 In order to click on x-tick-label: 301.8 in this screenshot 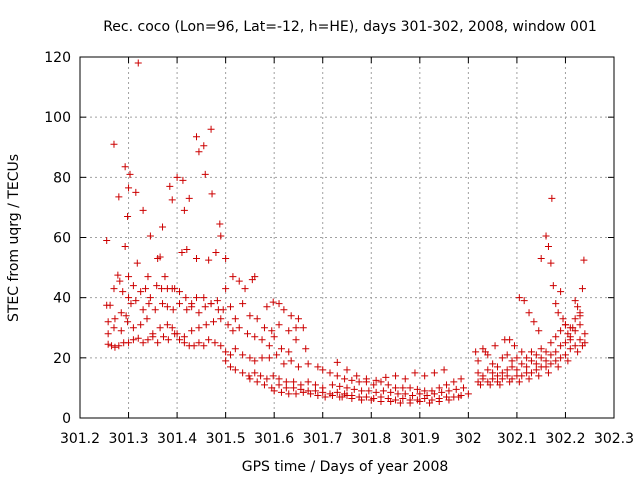, I will do `click(371, 439)`.